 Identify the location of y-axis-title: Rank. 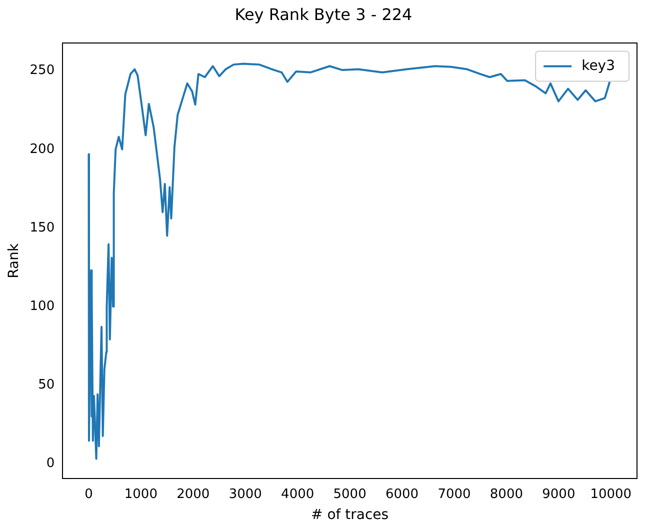
(14, 260).